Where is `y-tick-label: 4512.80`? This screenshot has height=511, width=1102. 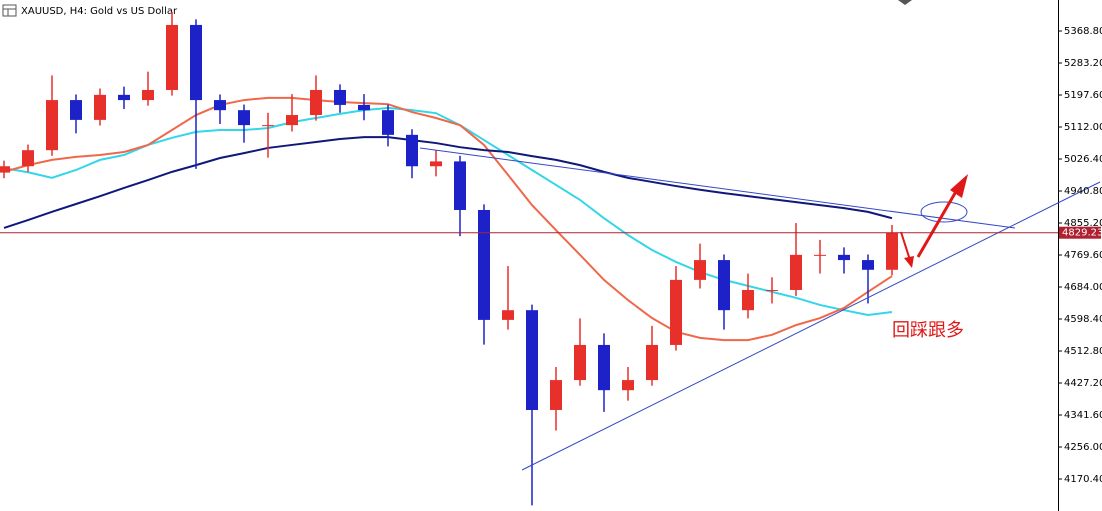 y-tick-label: 4512.80 is located at coordinates (1083, 351).